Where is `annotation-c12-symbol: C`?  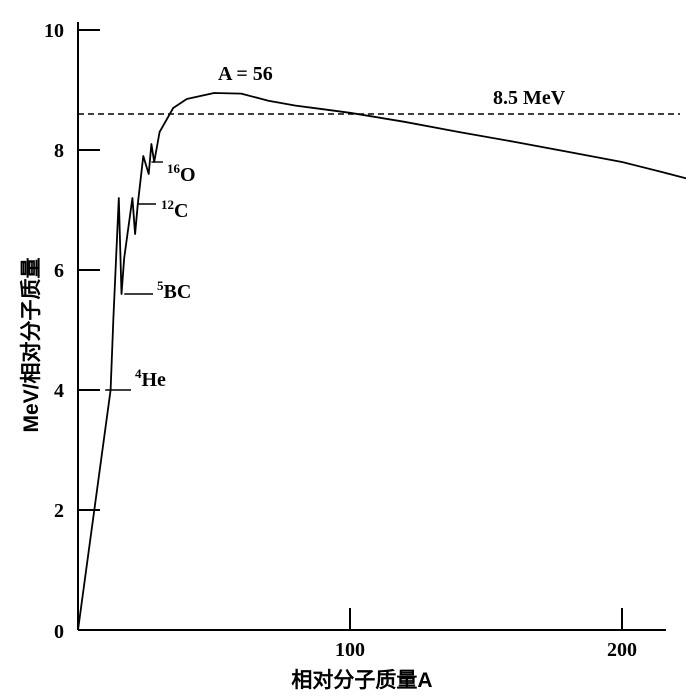
annotation-c12-symbol: C is located at coordinates (181, 211).